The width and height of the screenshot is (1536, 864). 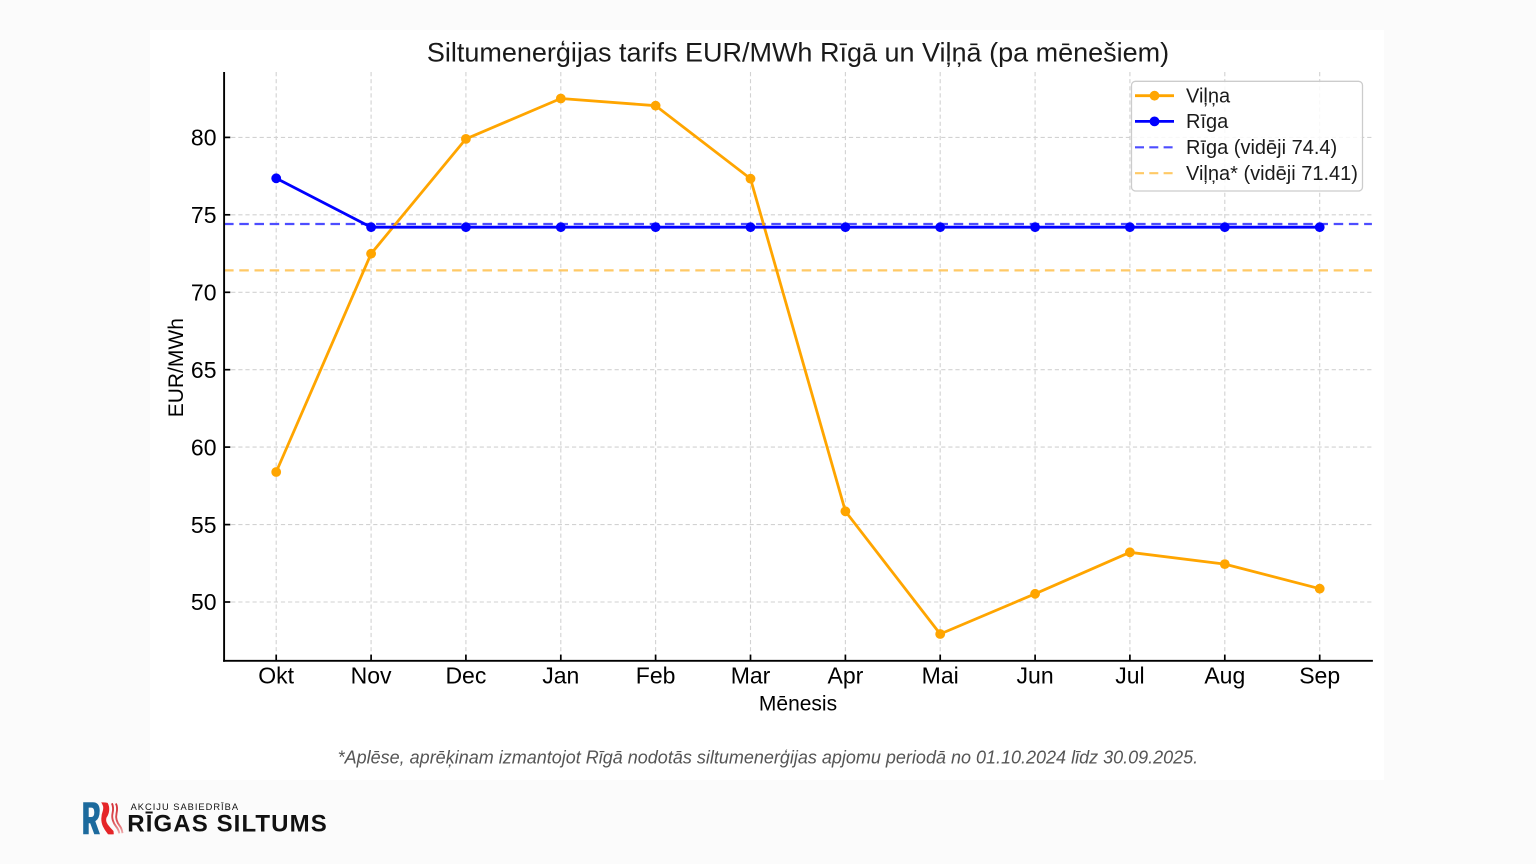 I want to click on svg-text: Mēnesis, so click(x=798, y=703).